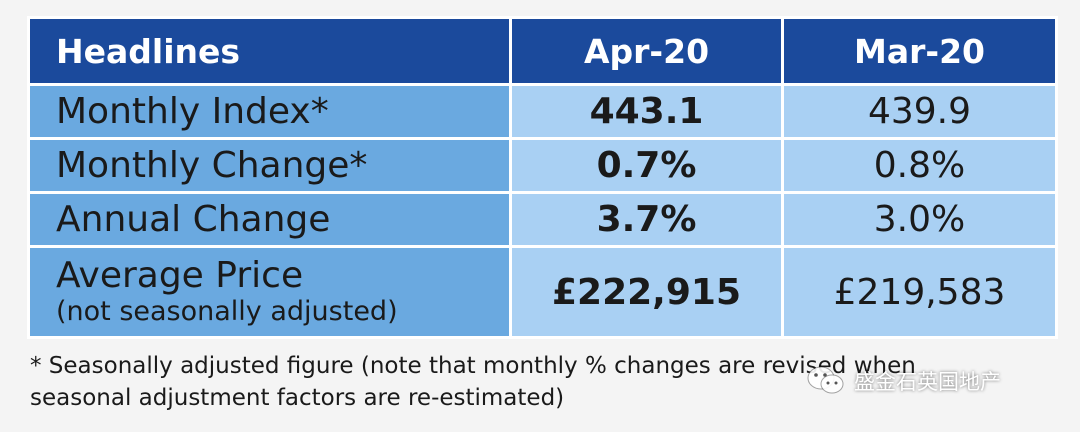 This screenshot has height=432, width=1080. What do you see at coordinates (646, 292) in the screenshot?
I see `value-apr-average-price: £222,915` at bounding box center [646, 292].